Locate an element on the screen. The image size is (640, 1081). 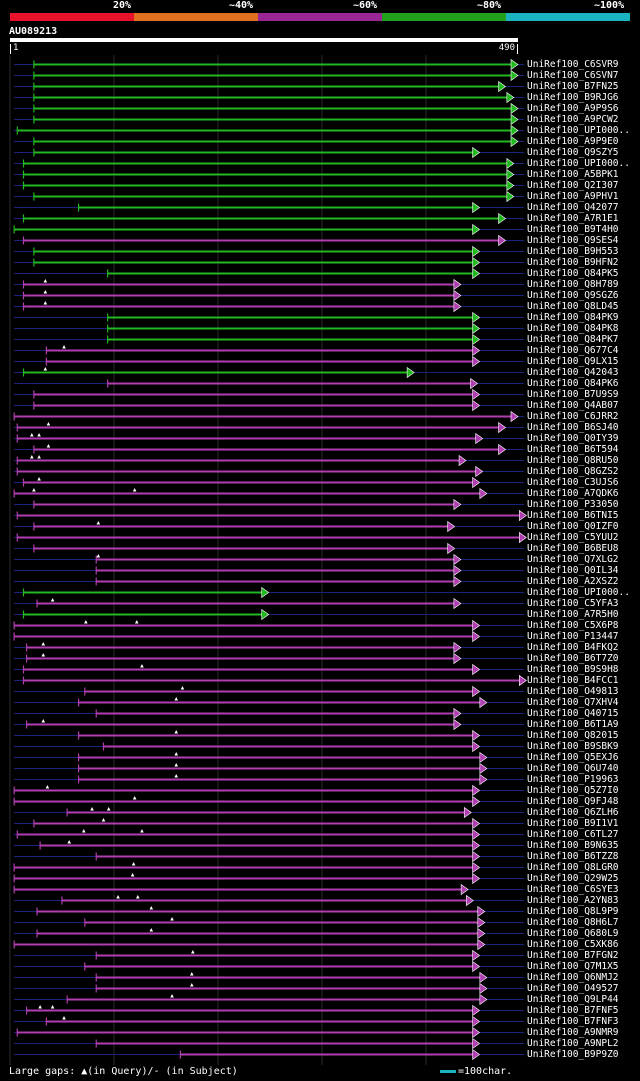
hit-label: UniRef100_B9N635 is located at coordinates (573, 845).